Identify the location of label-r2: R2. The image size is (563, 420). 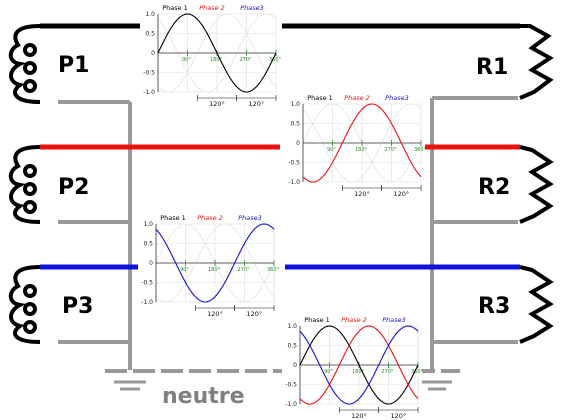
(494, 187).